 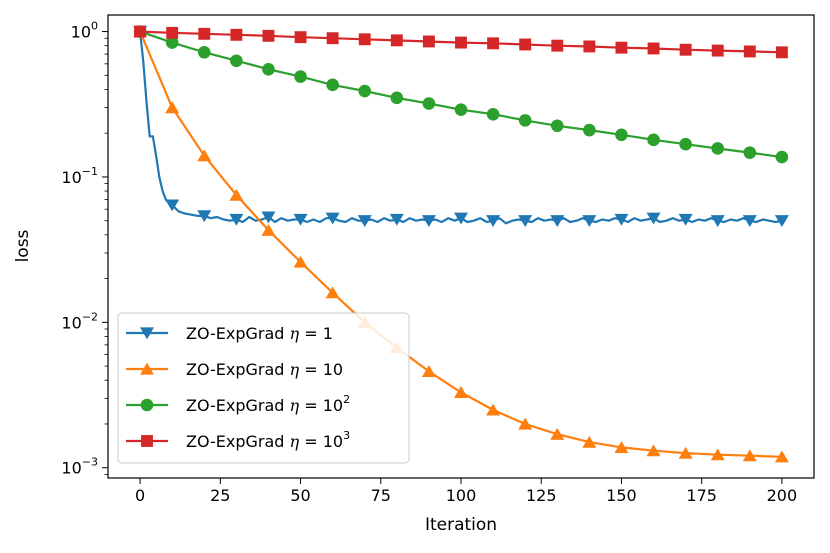 What do you see at coordinates (381, 495) in the screenshot?
I see `x-tick-label-3: 75` at bounding box center [381, 495].